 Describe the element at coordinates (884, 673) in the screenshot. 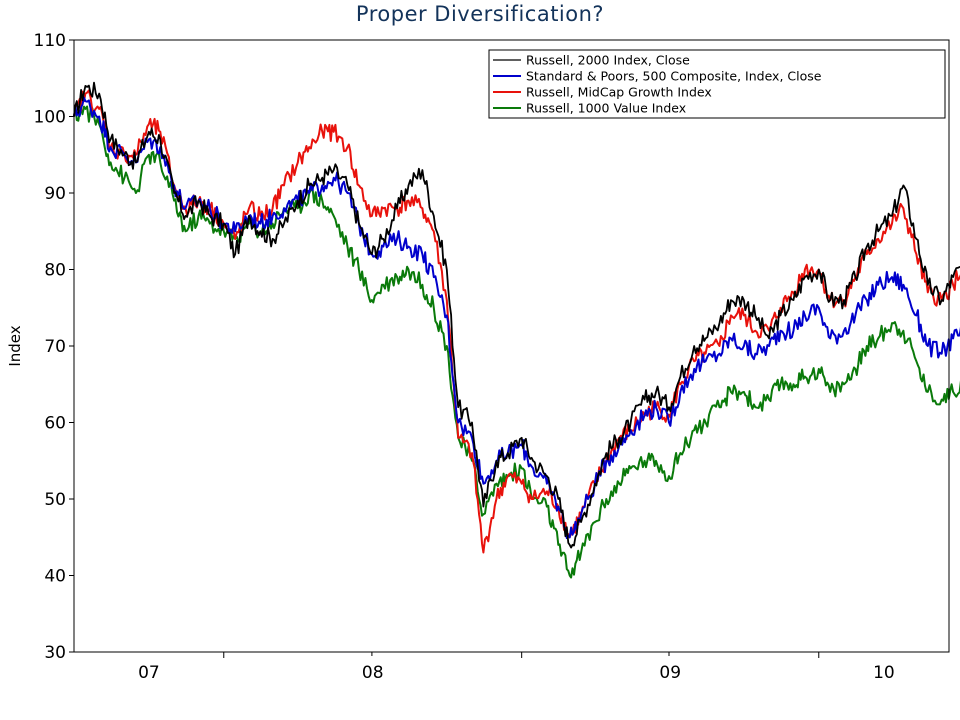

I see `x-tick-label: 10` at that location.